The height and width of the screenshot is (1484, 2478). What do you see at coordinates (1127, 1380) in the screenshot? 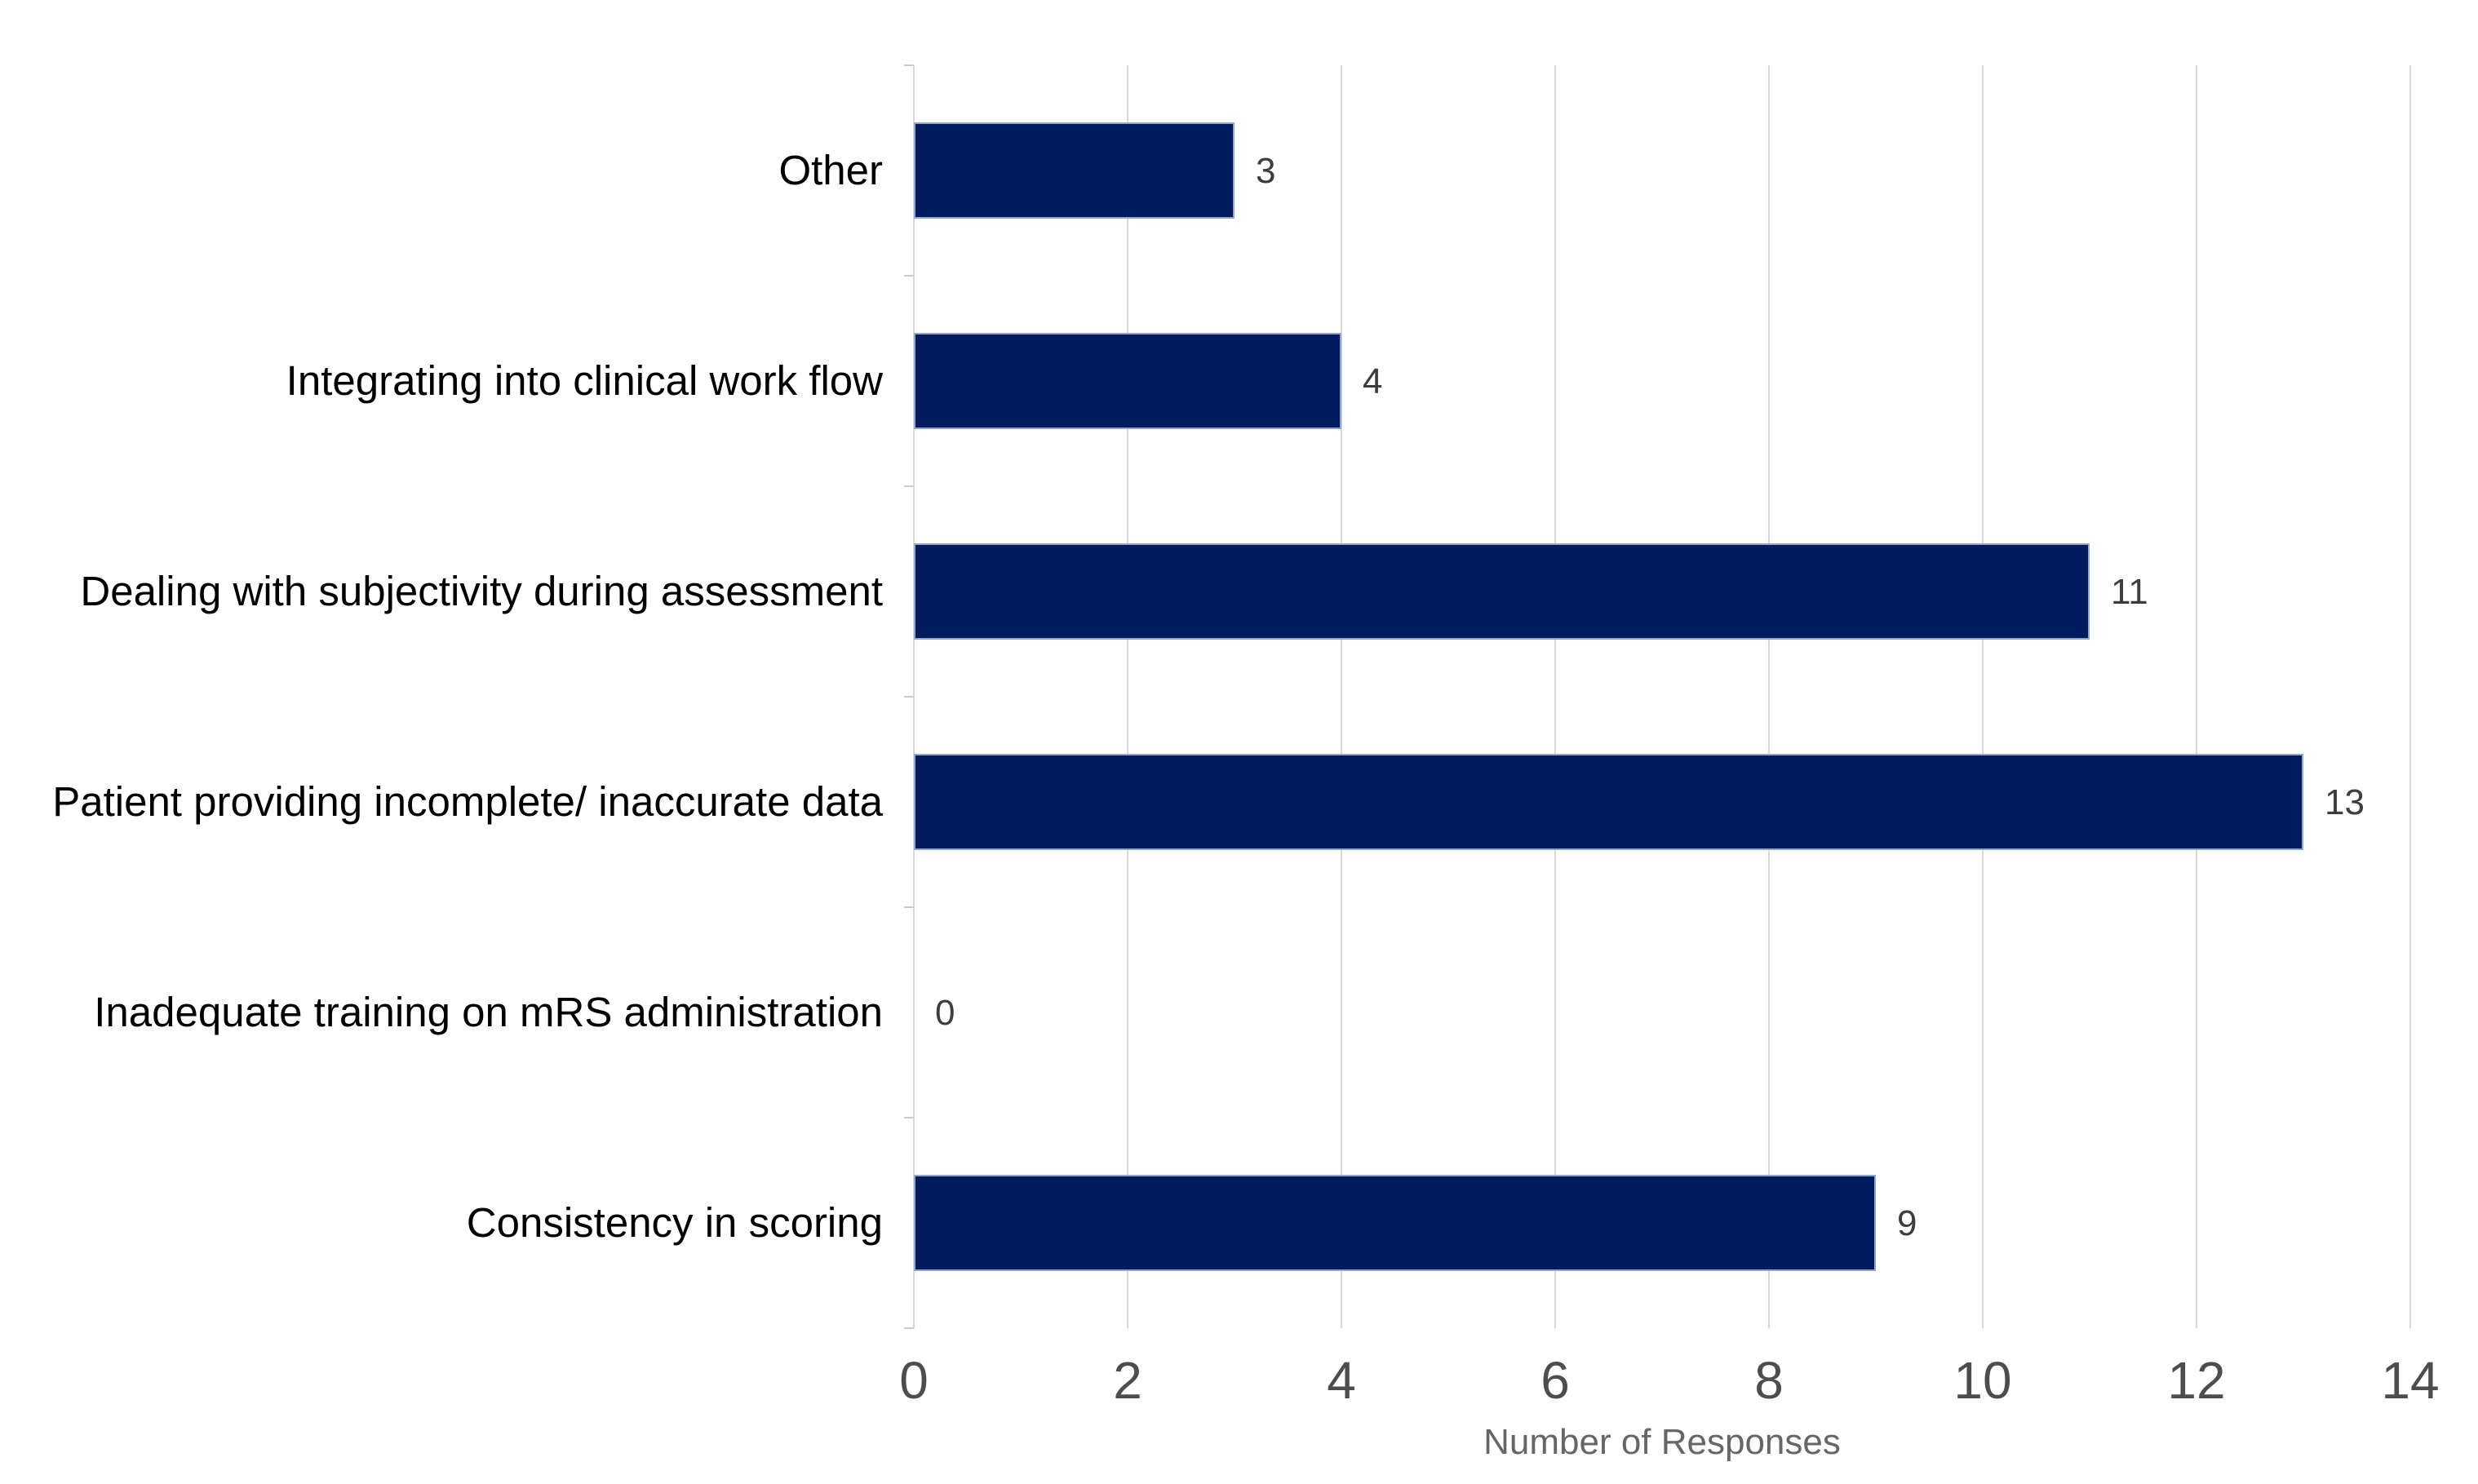
I see `x-tick-label: 2` at bounding box center [1127, 1380].